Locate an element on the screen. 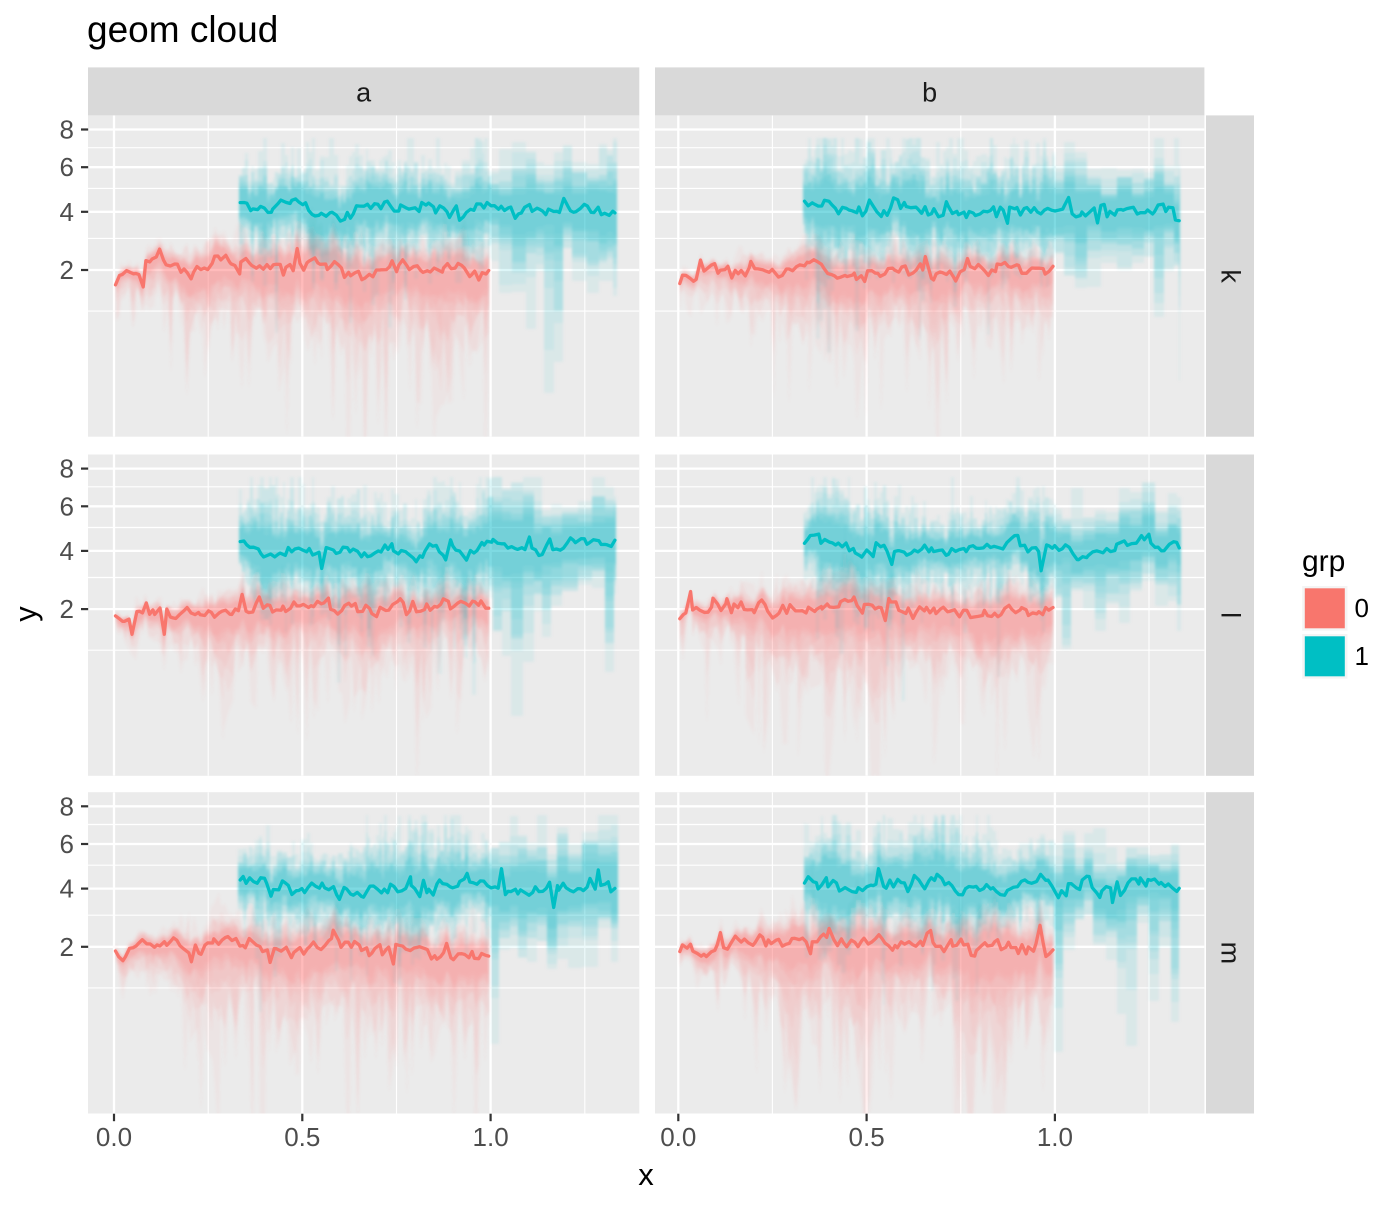 The image size is (1400, 1205). svg-text: 0 is located at coordinates (1362, 608).